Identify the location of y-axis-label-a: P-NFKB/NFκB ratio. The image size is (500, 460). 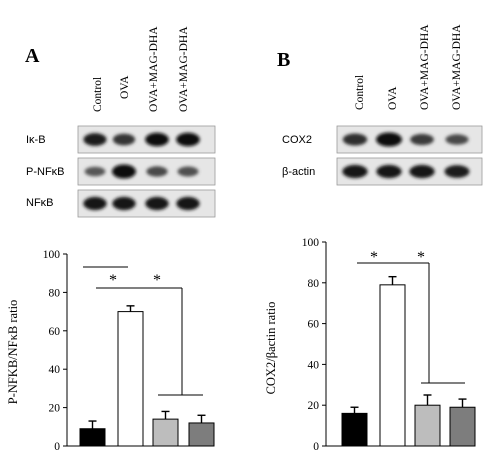
(13, 352).